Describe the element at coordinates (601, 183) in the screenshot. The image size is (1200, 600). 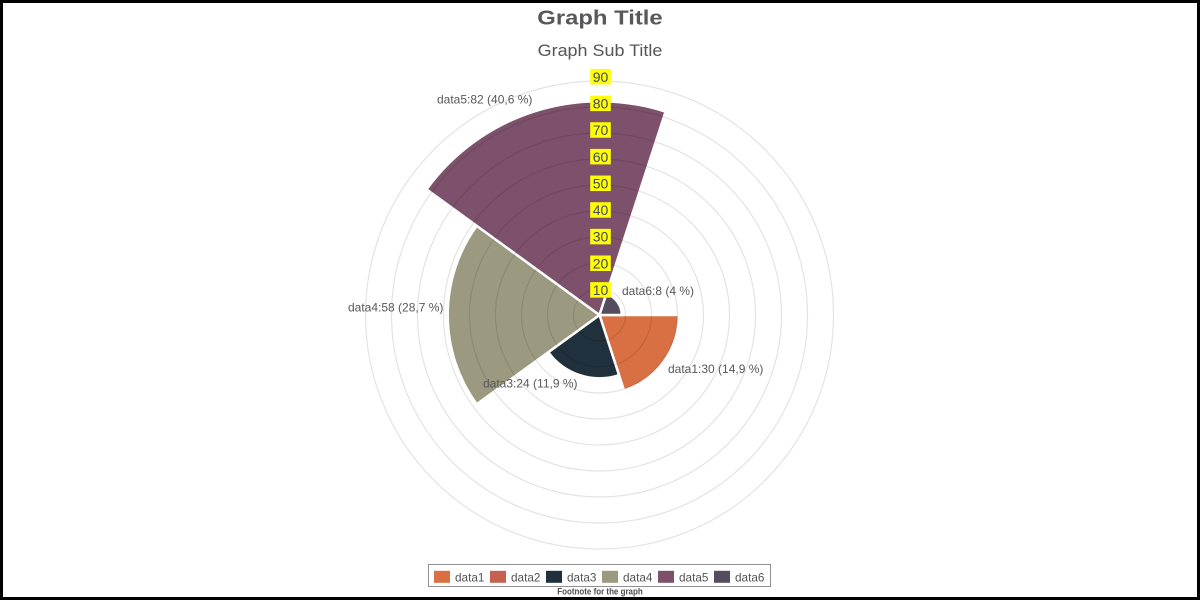
I see `svg-text: 50` at that location.